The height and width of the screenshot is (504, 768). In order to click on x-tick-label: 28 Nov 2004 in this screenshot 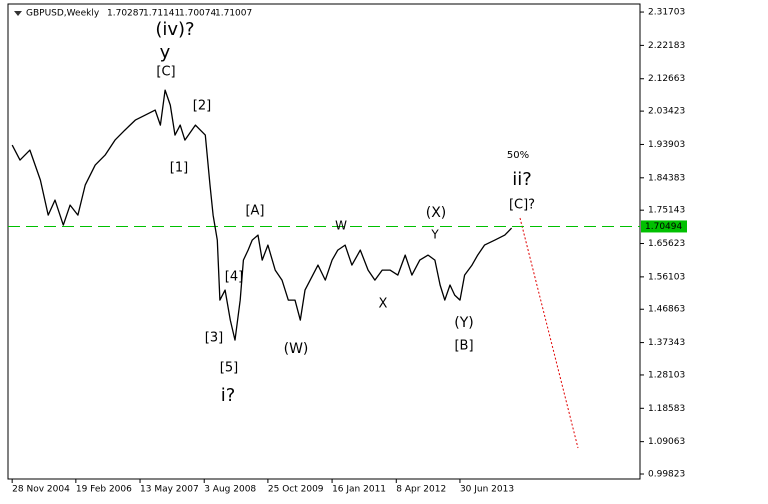, I will do `click(41, 490)`.